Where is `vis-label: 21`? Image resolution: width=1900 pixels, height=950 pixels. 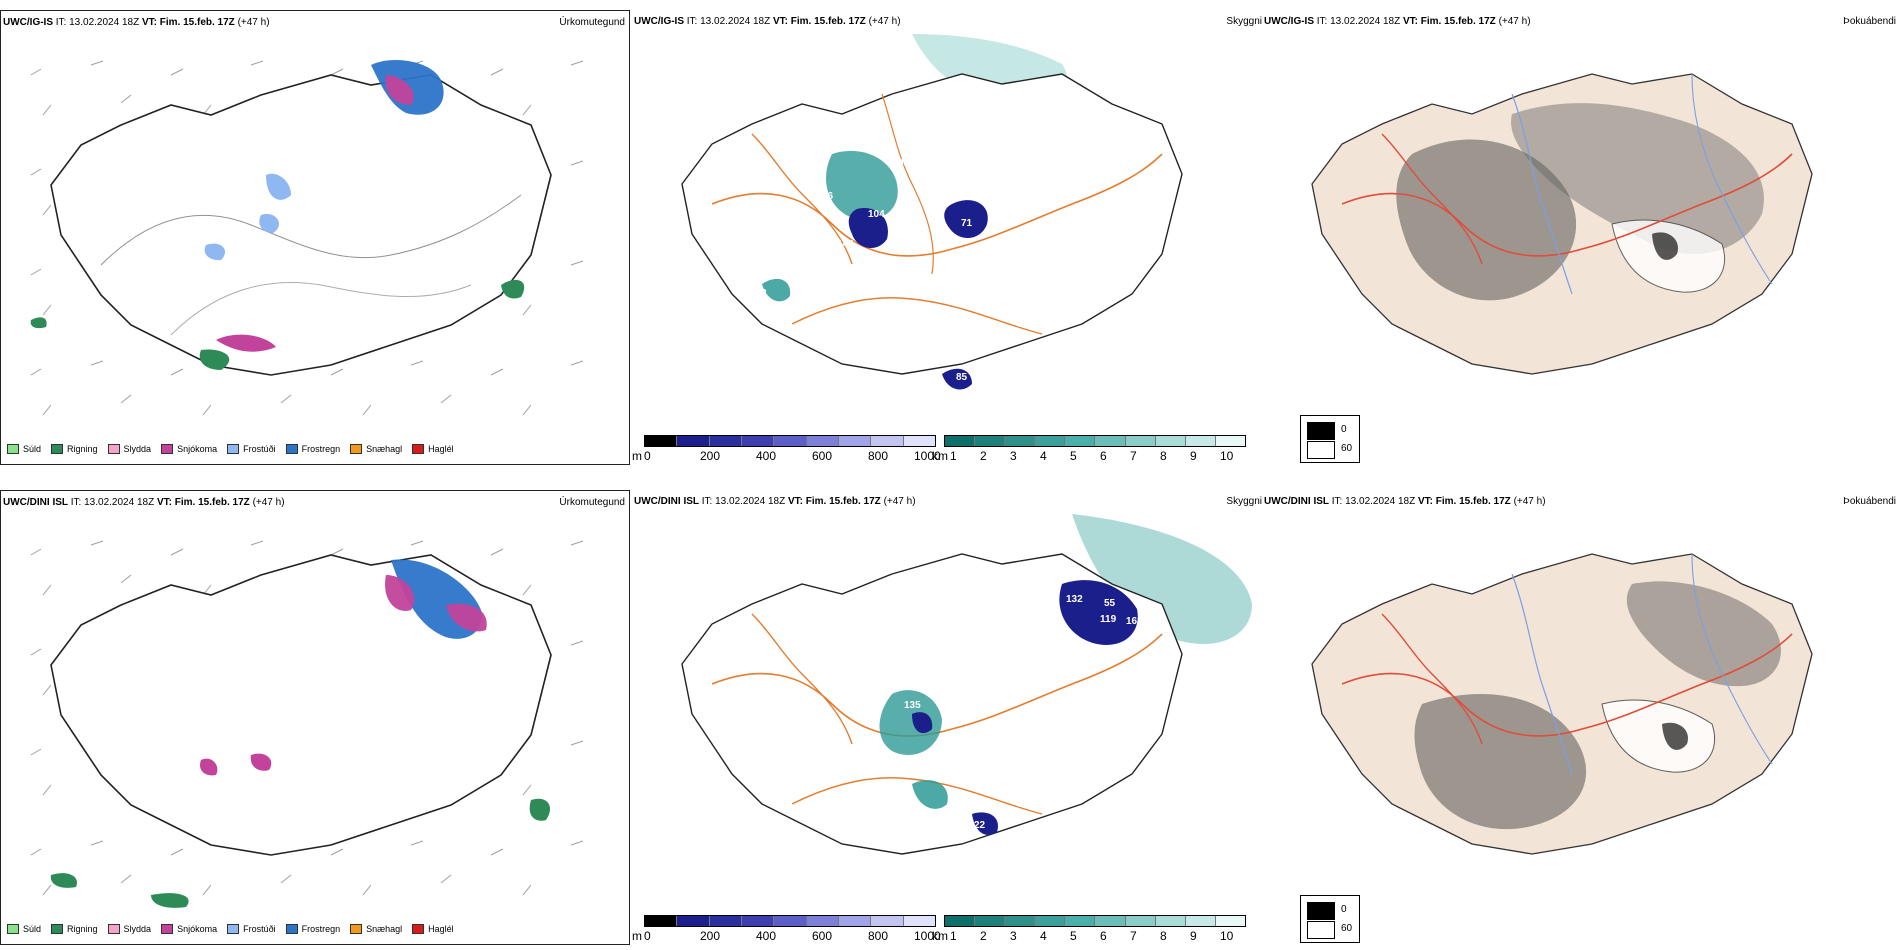 vis-label: 21 is located at coordinates (936, 381).